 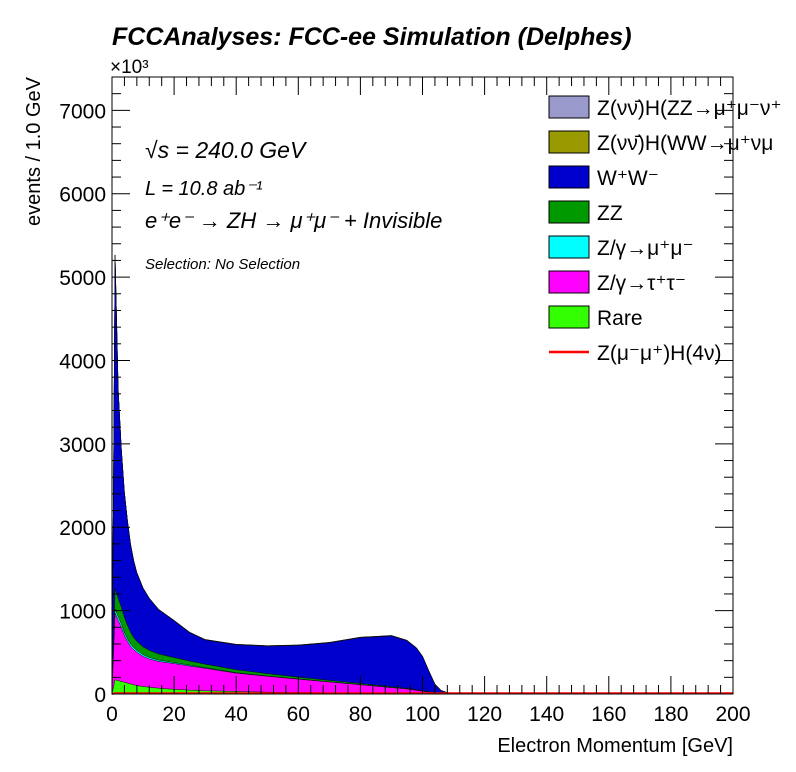 What do you see at coordinates (689, 108) in the screenshot?
I see `legend-label: Z(νν̄)H(ZZ→μ⁺μ⁻ν⁺` at bounding box center [689, 108].